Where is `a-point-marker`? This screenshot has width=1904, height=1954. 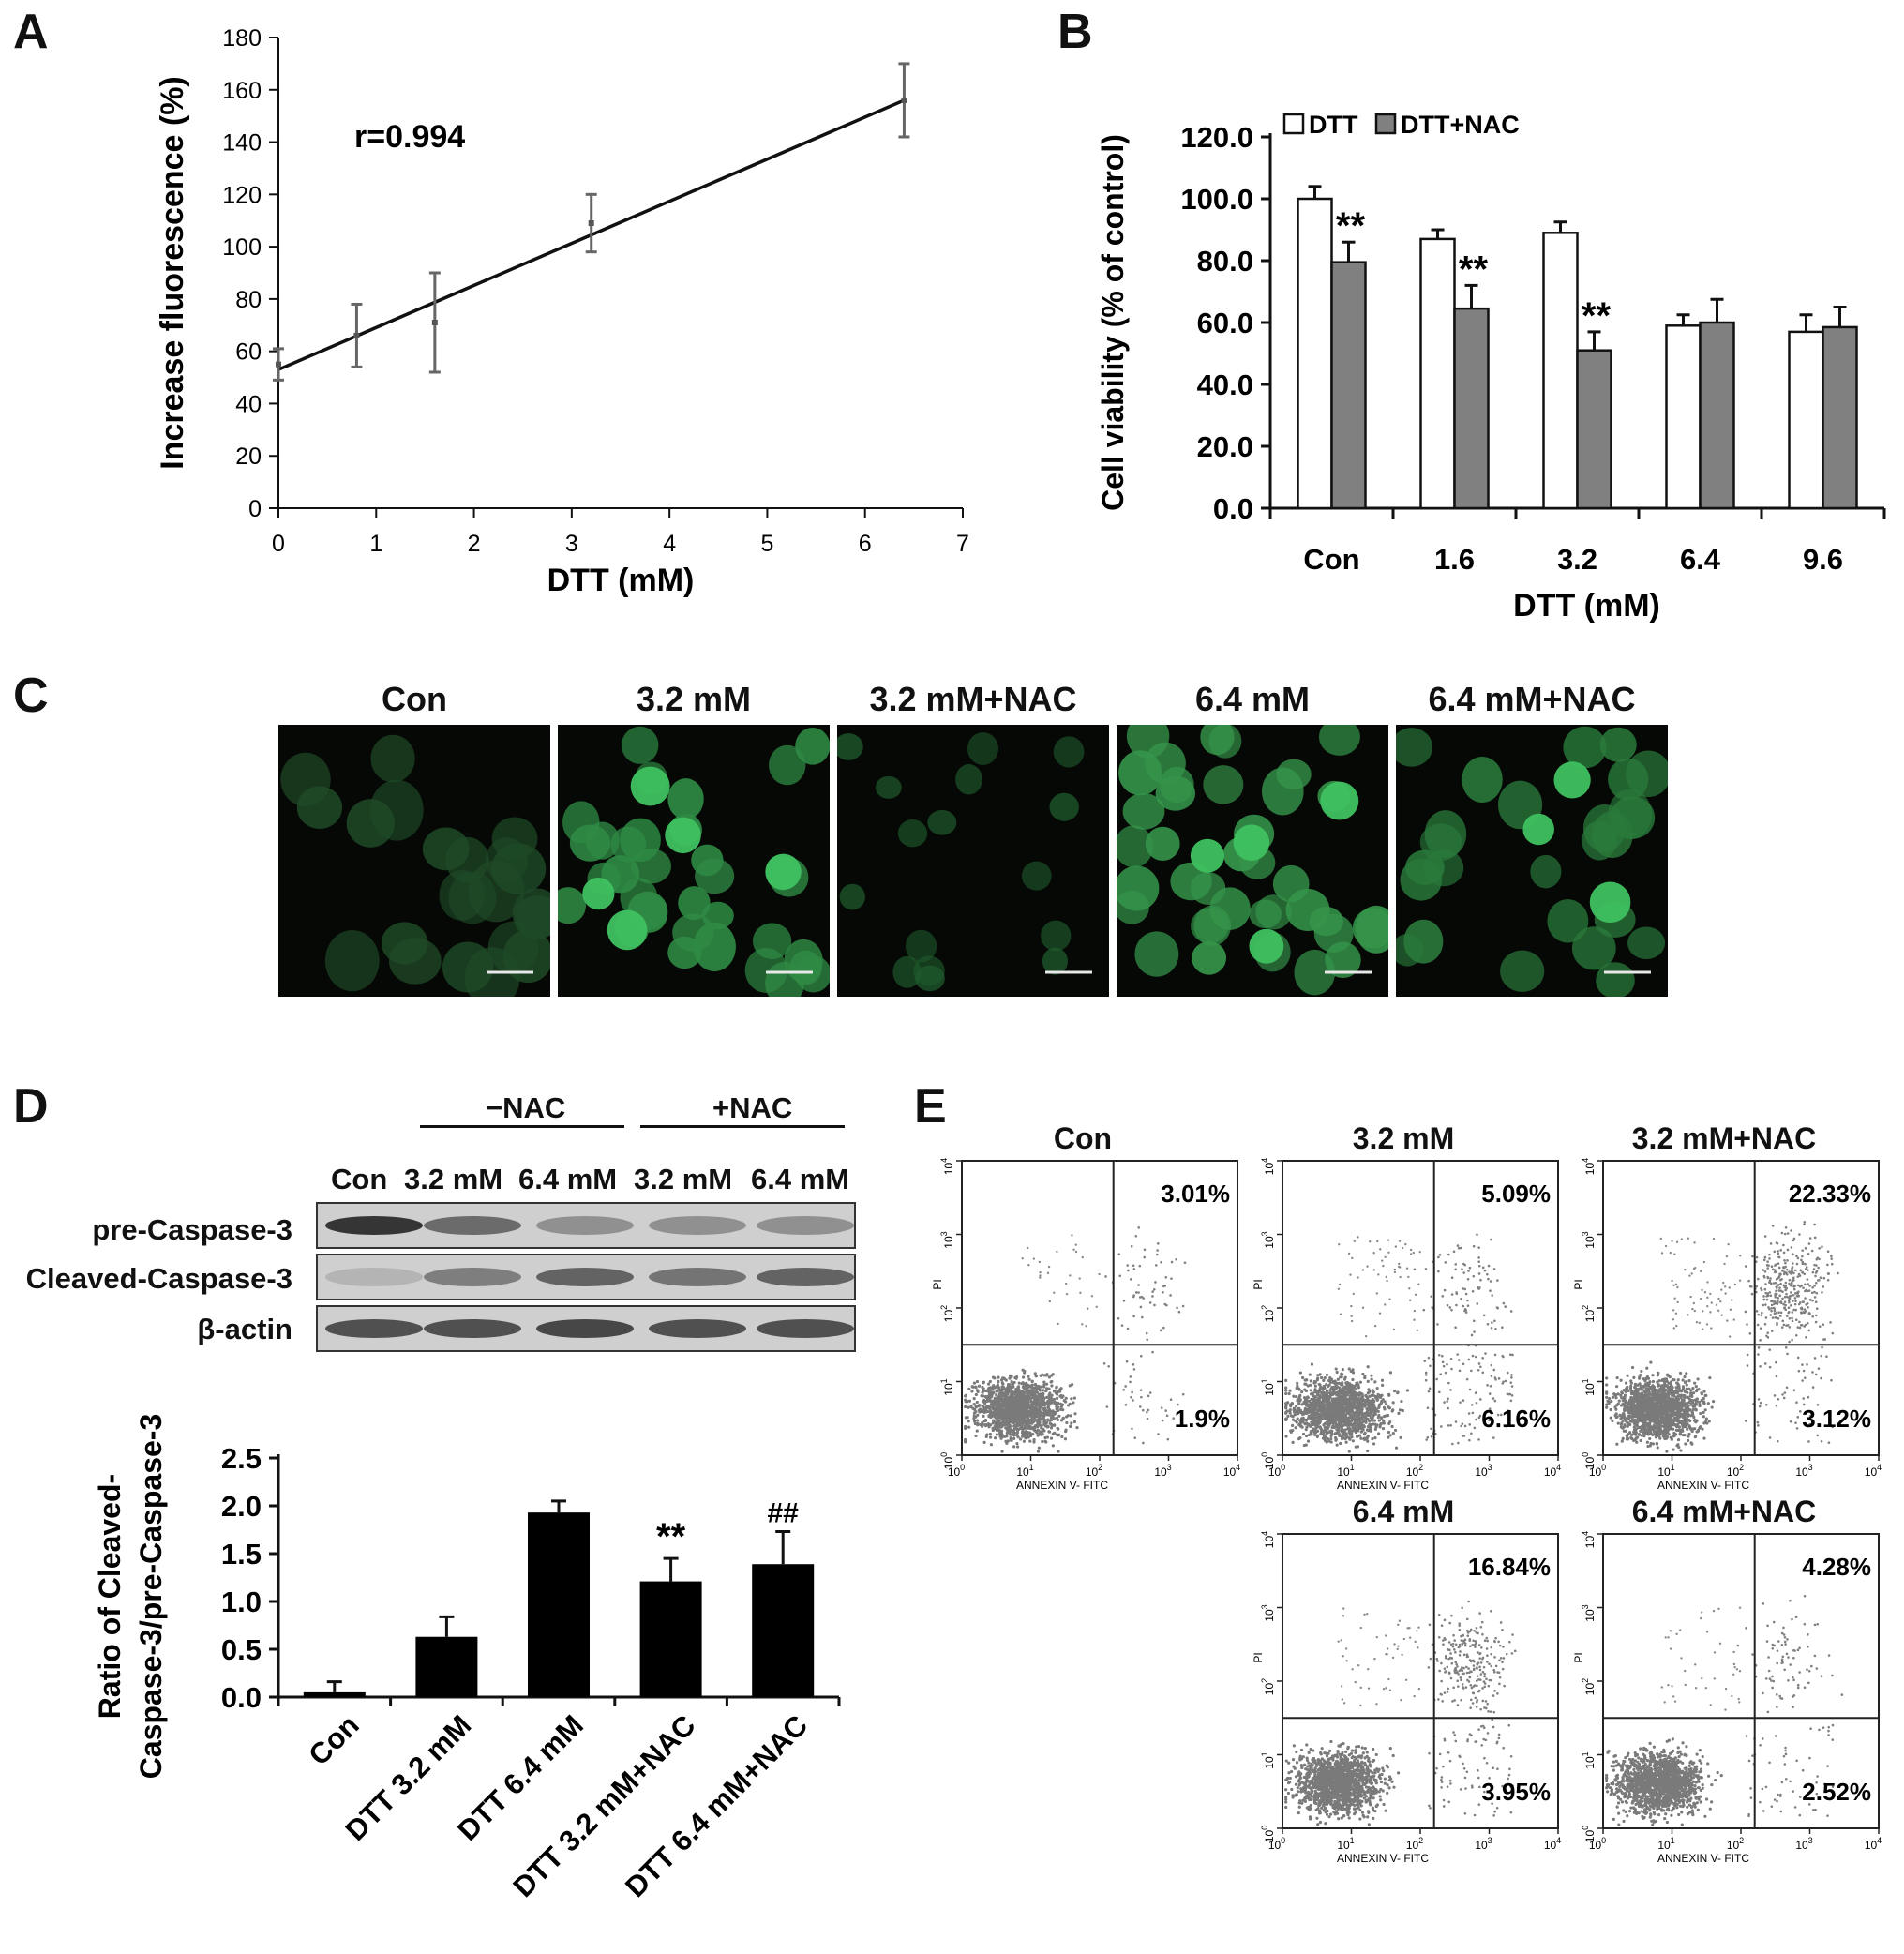
a-point-marker is located at coordinates (904, 100).